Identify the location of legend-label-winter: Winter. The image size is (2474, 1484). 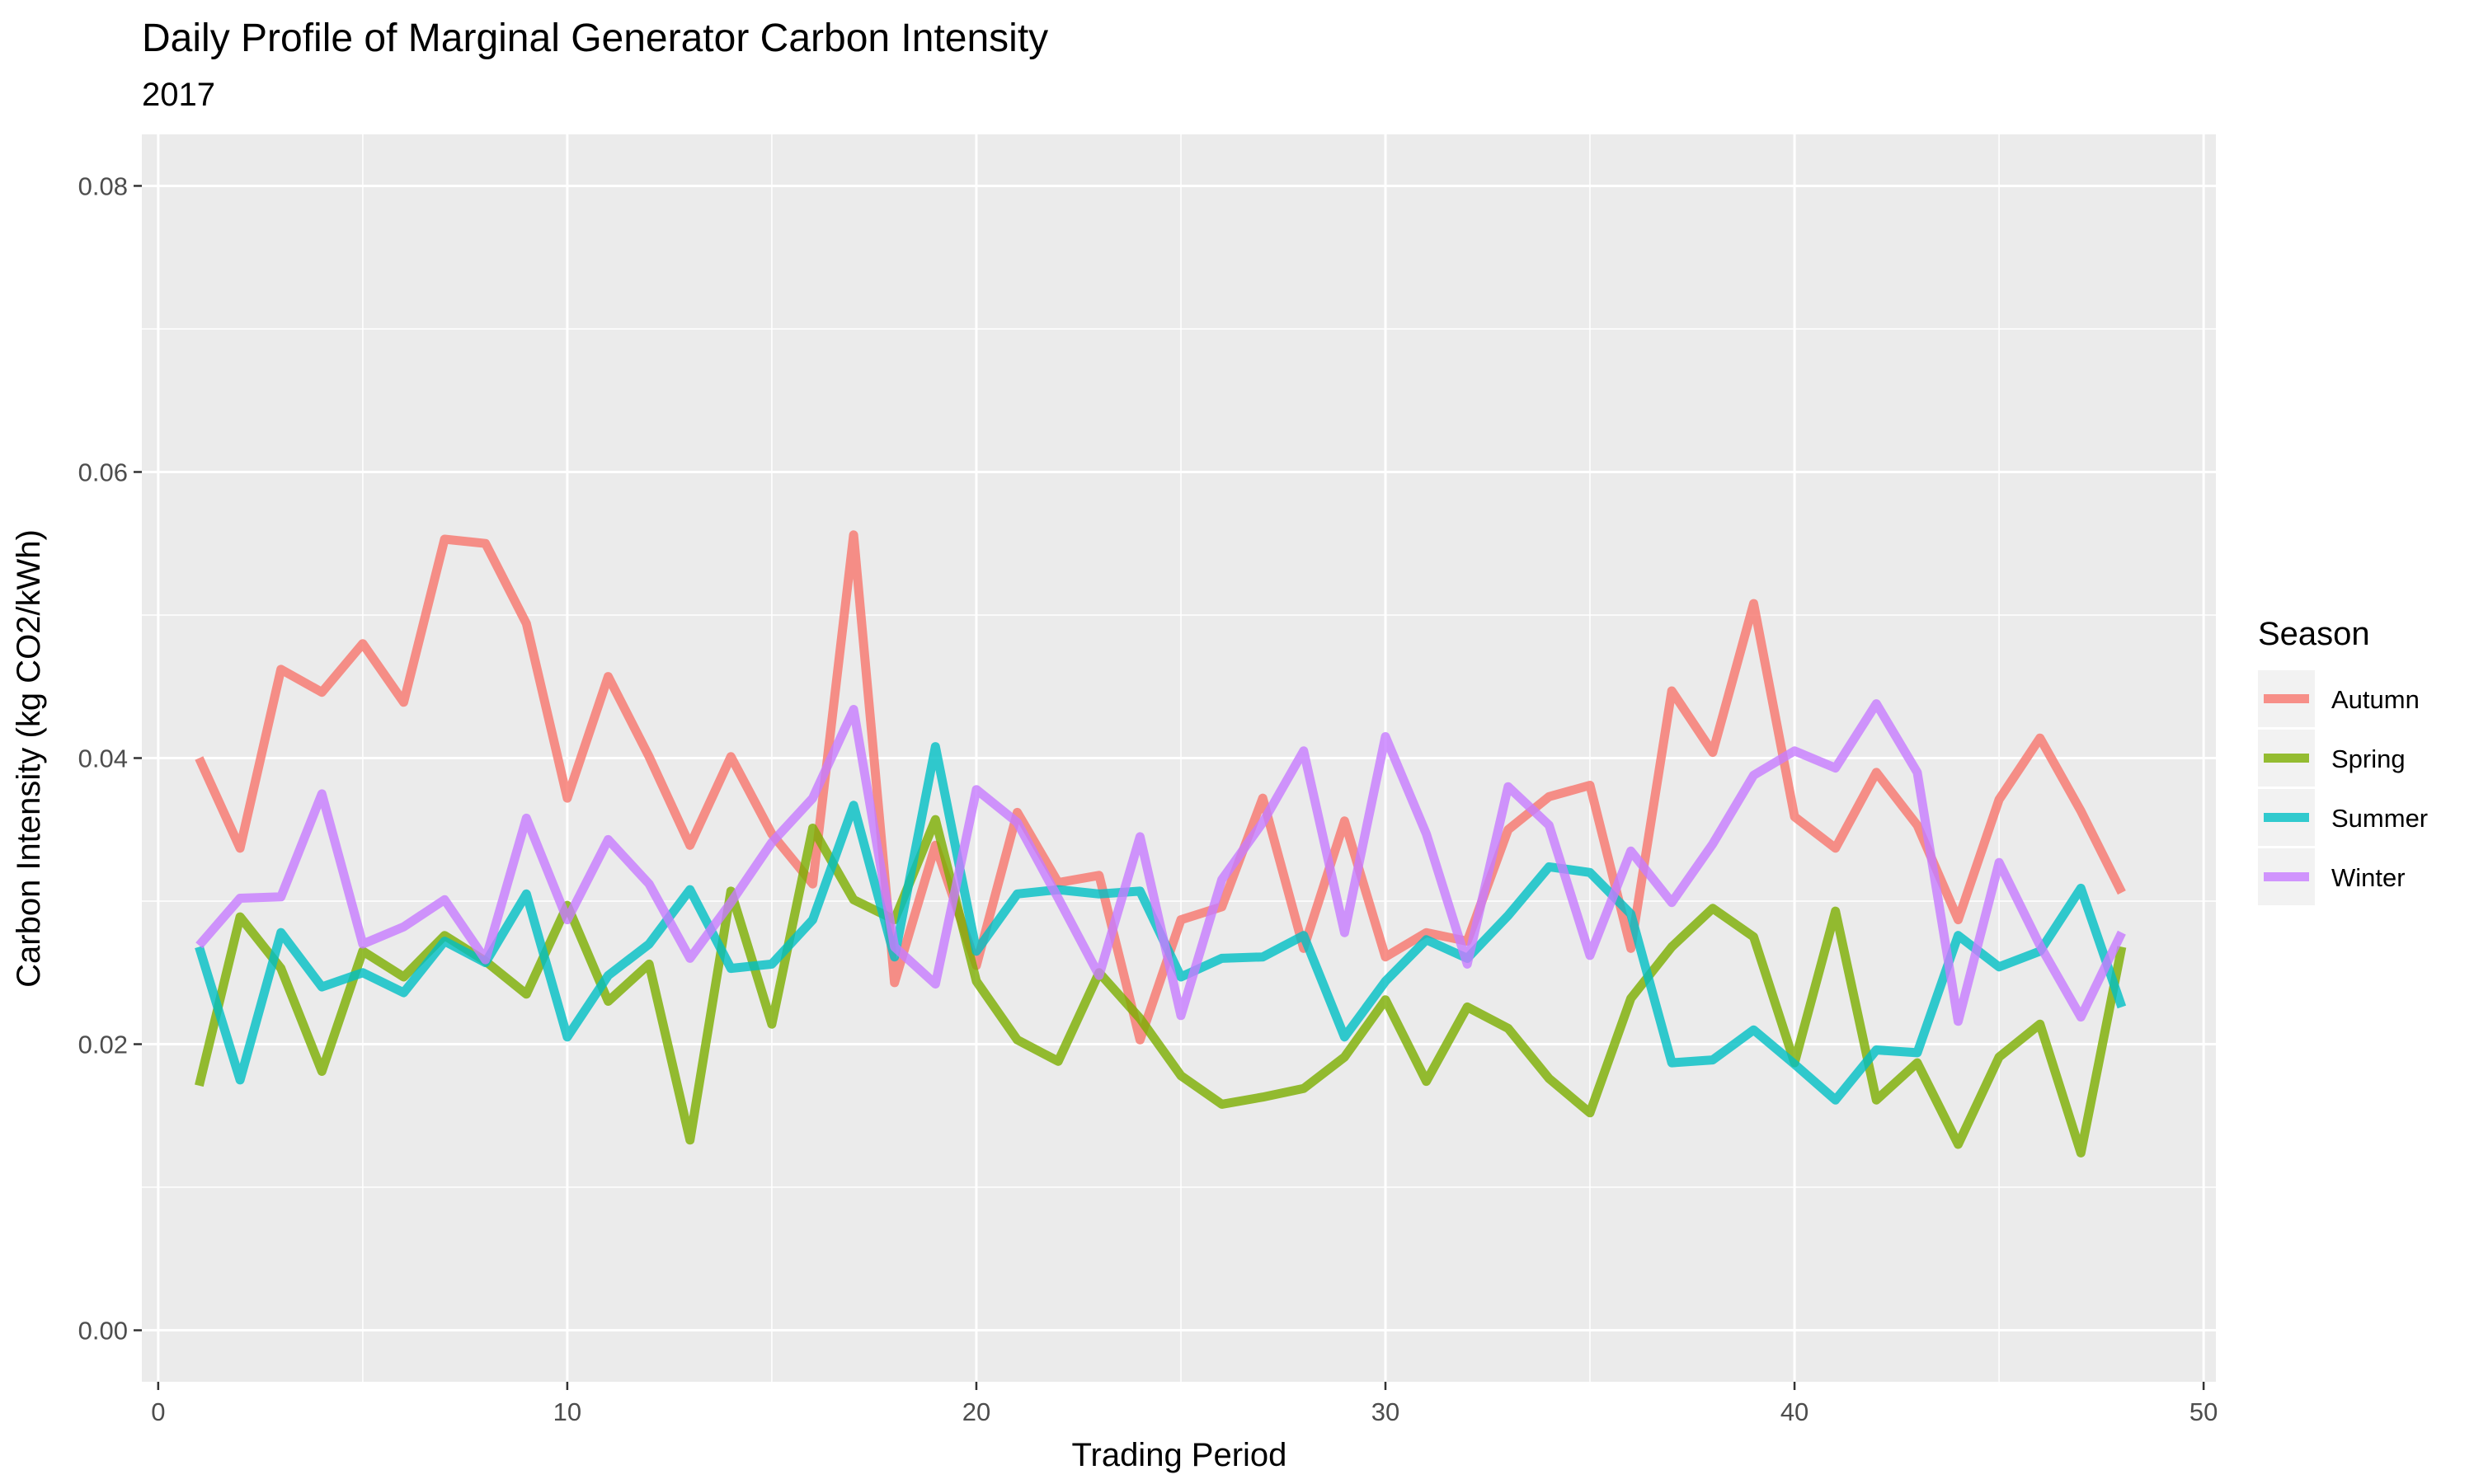
(2368, 878).